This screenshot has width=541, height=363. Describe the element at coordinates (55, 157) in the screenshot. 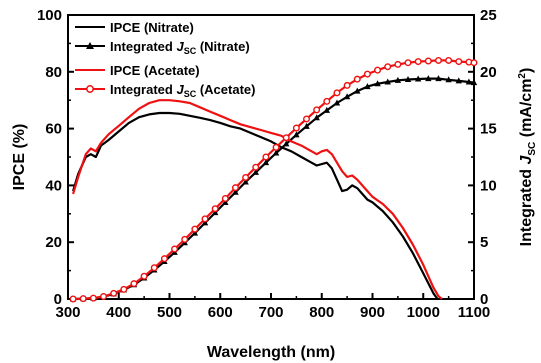

I see `y-axis-left: 0 20 40 60 80 100` at that location.